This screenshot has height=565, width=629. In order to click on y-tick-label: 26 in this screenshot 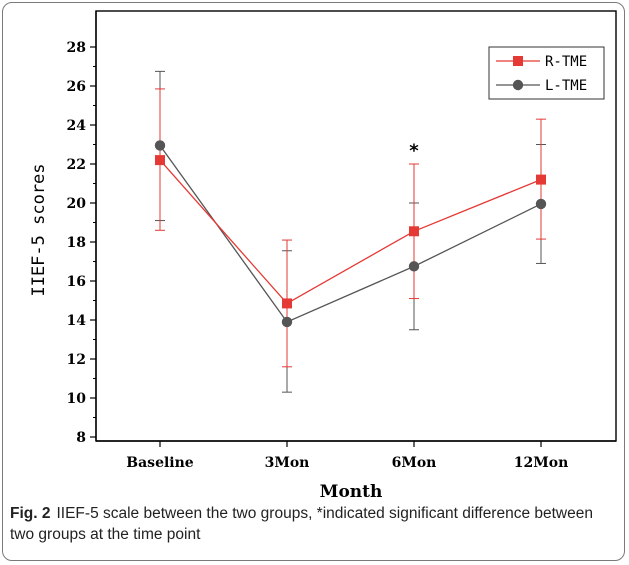, I will do `click(76, 87)`.